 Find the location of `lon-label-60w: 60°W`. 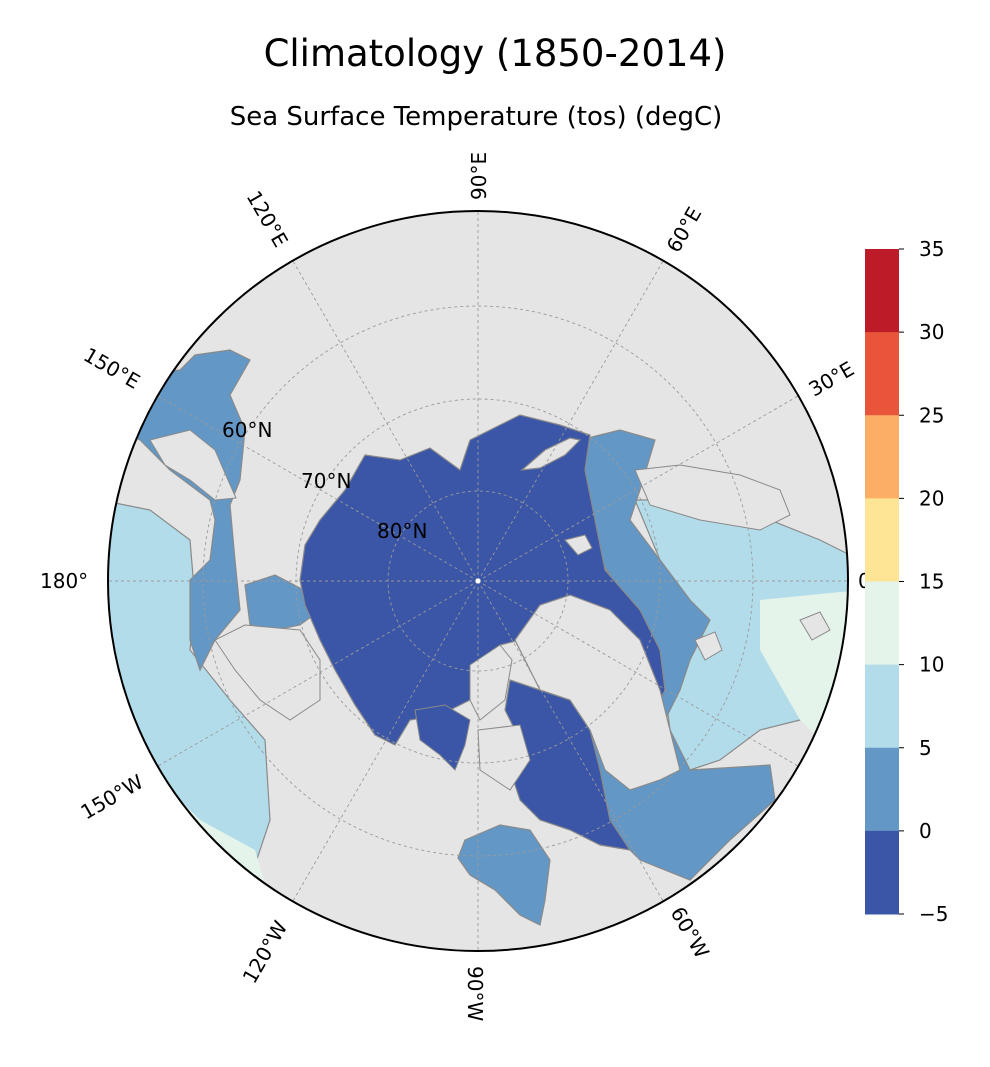

lon-label-60w: 60°W is located at coordinates (690, 933).